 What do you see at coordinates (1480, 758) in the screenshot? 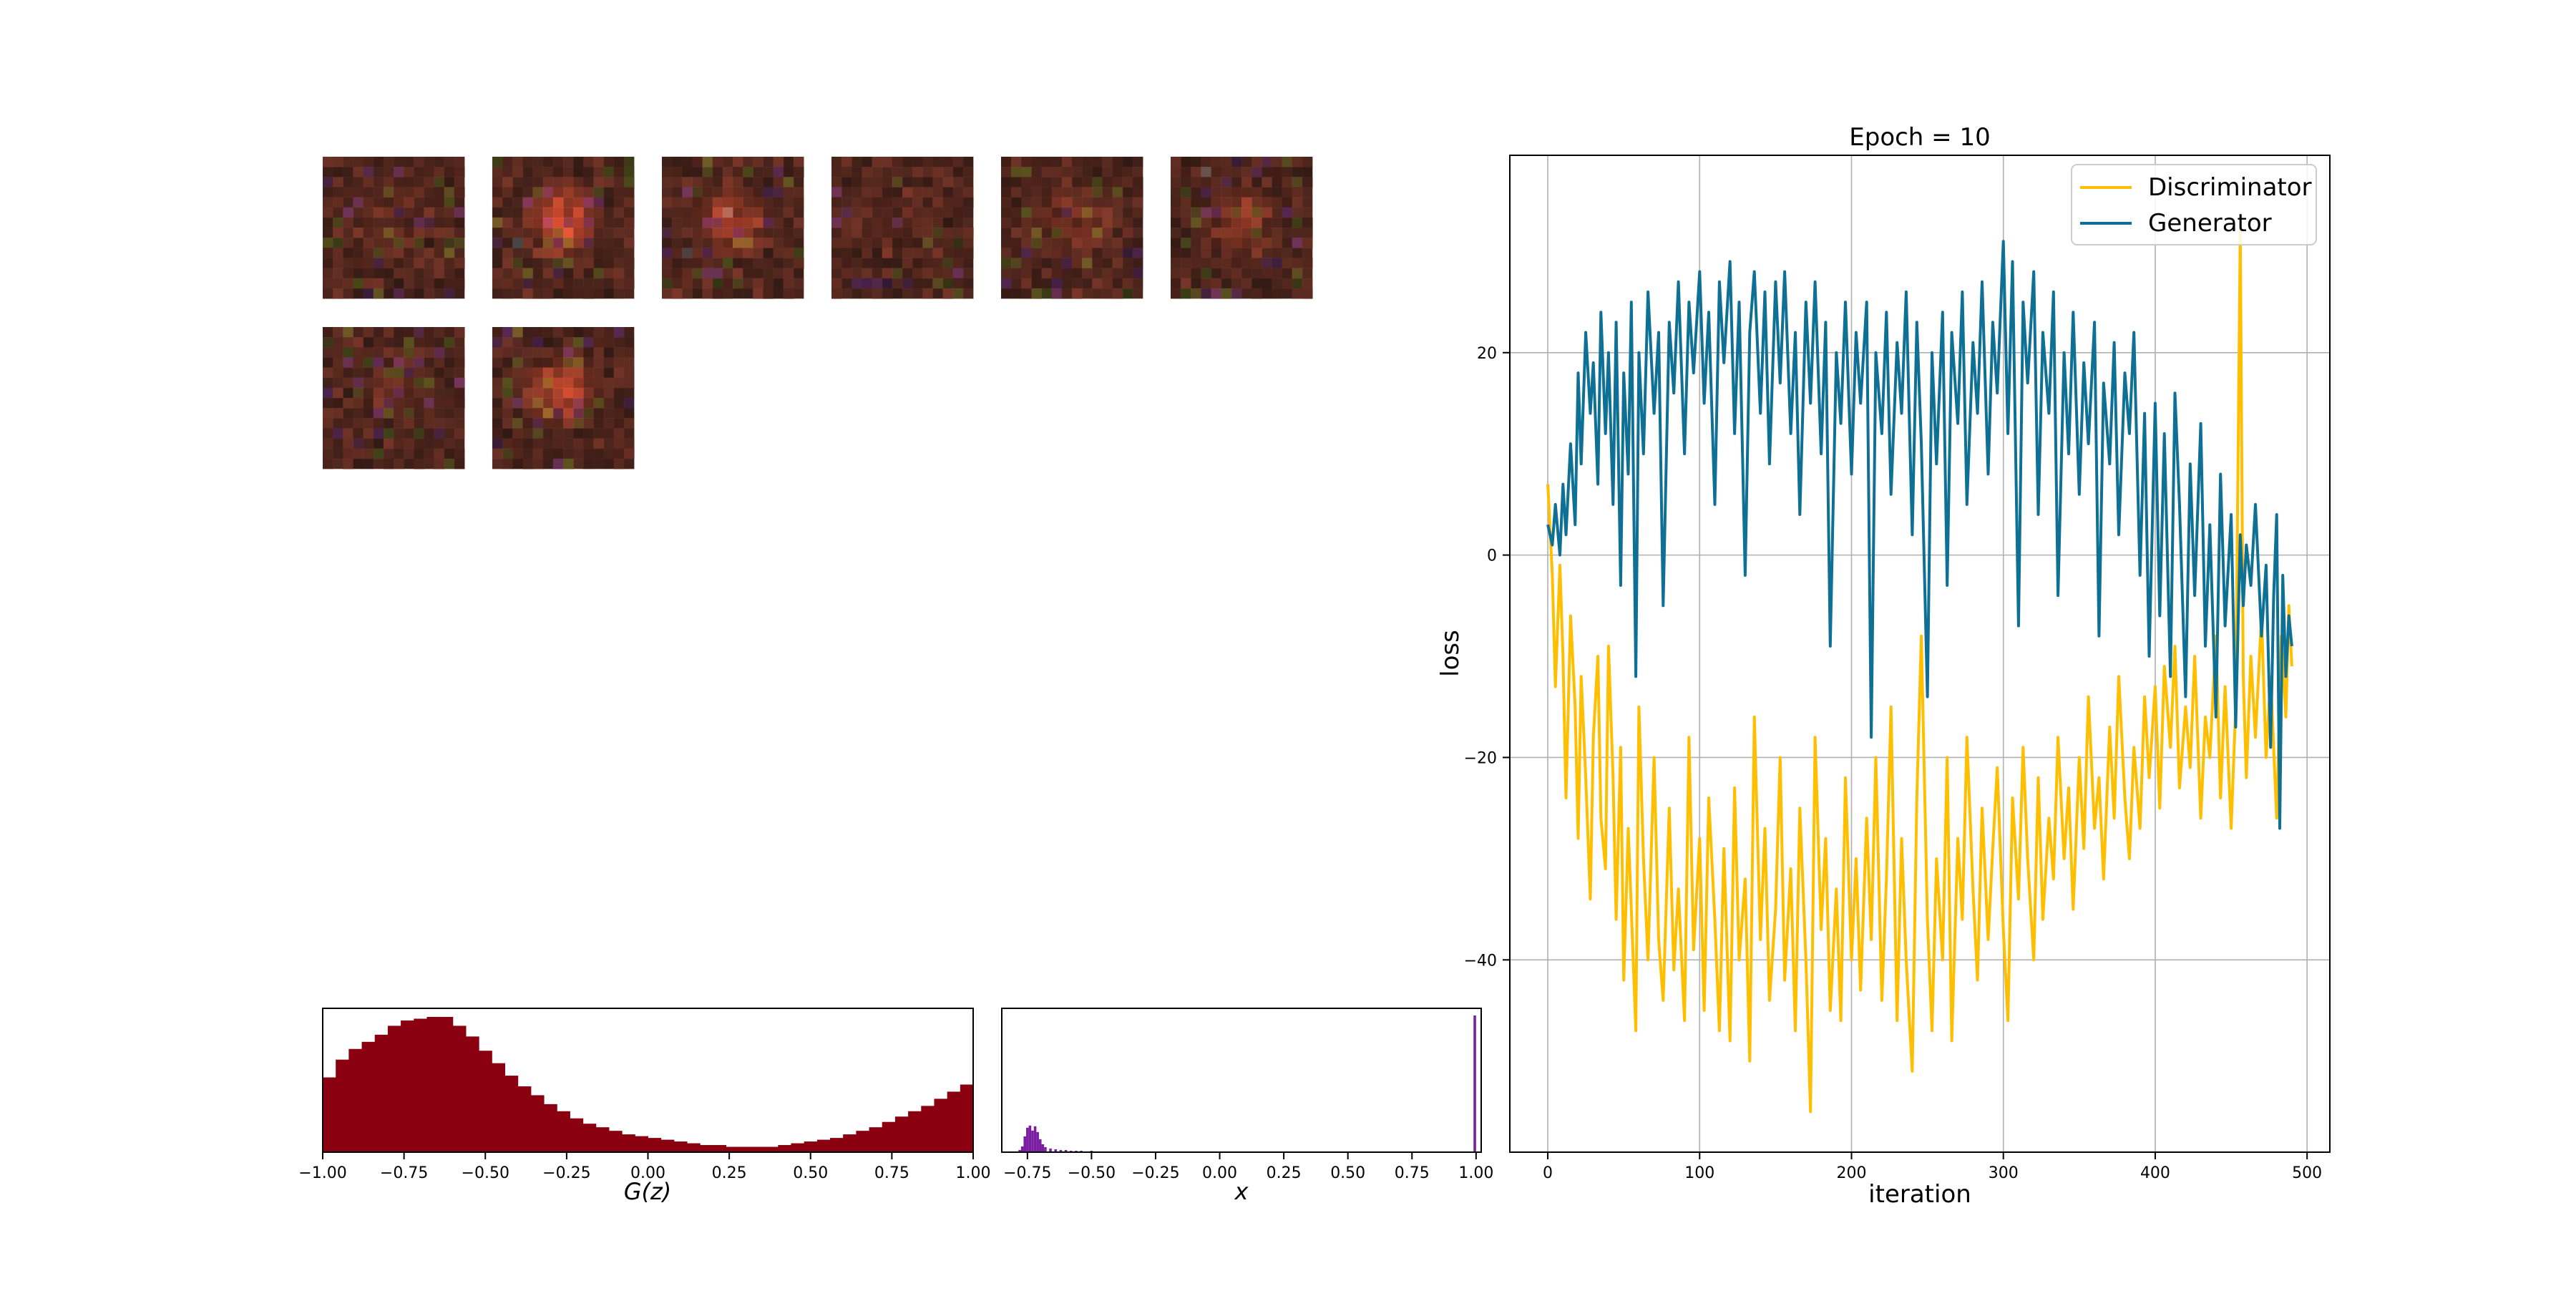
I see `y-tick-label: −20` at bounding box center [1480, 758].